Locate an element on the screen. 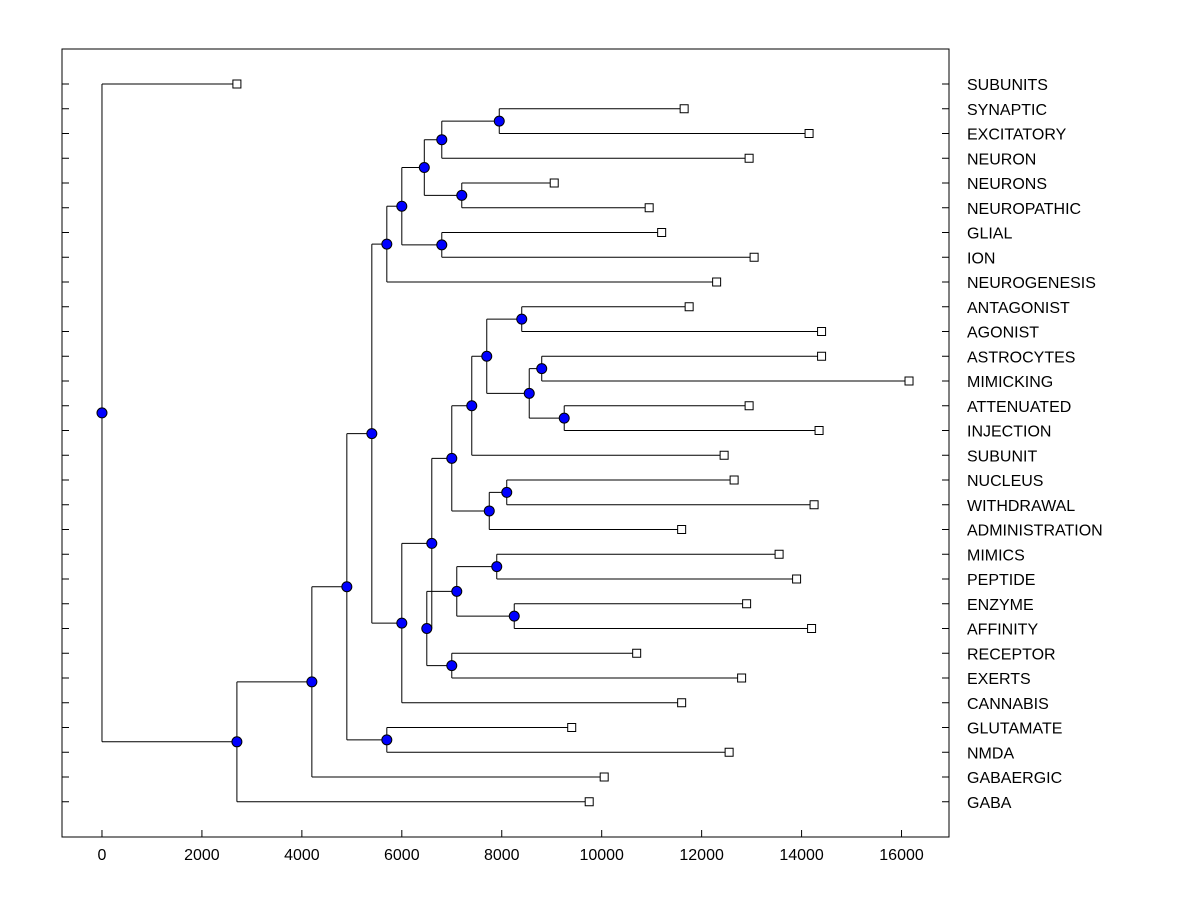 This screenshot has height=900, width=1200. leaf-label: ANTAGONIST is located at coordinates (1018, 308).